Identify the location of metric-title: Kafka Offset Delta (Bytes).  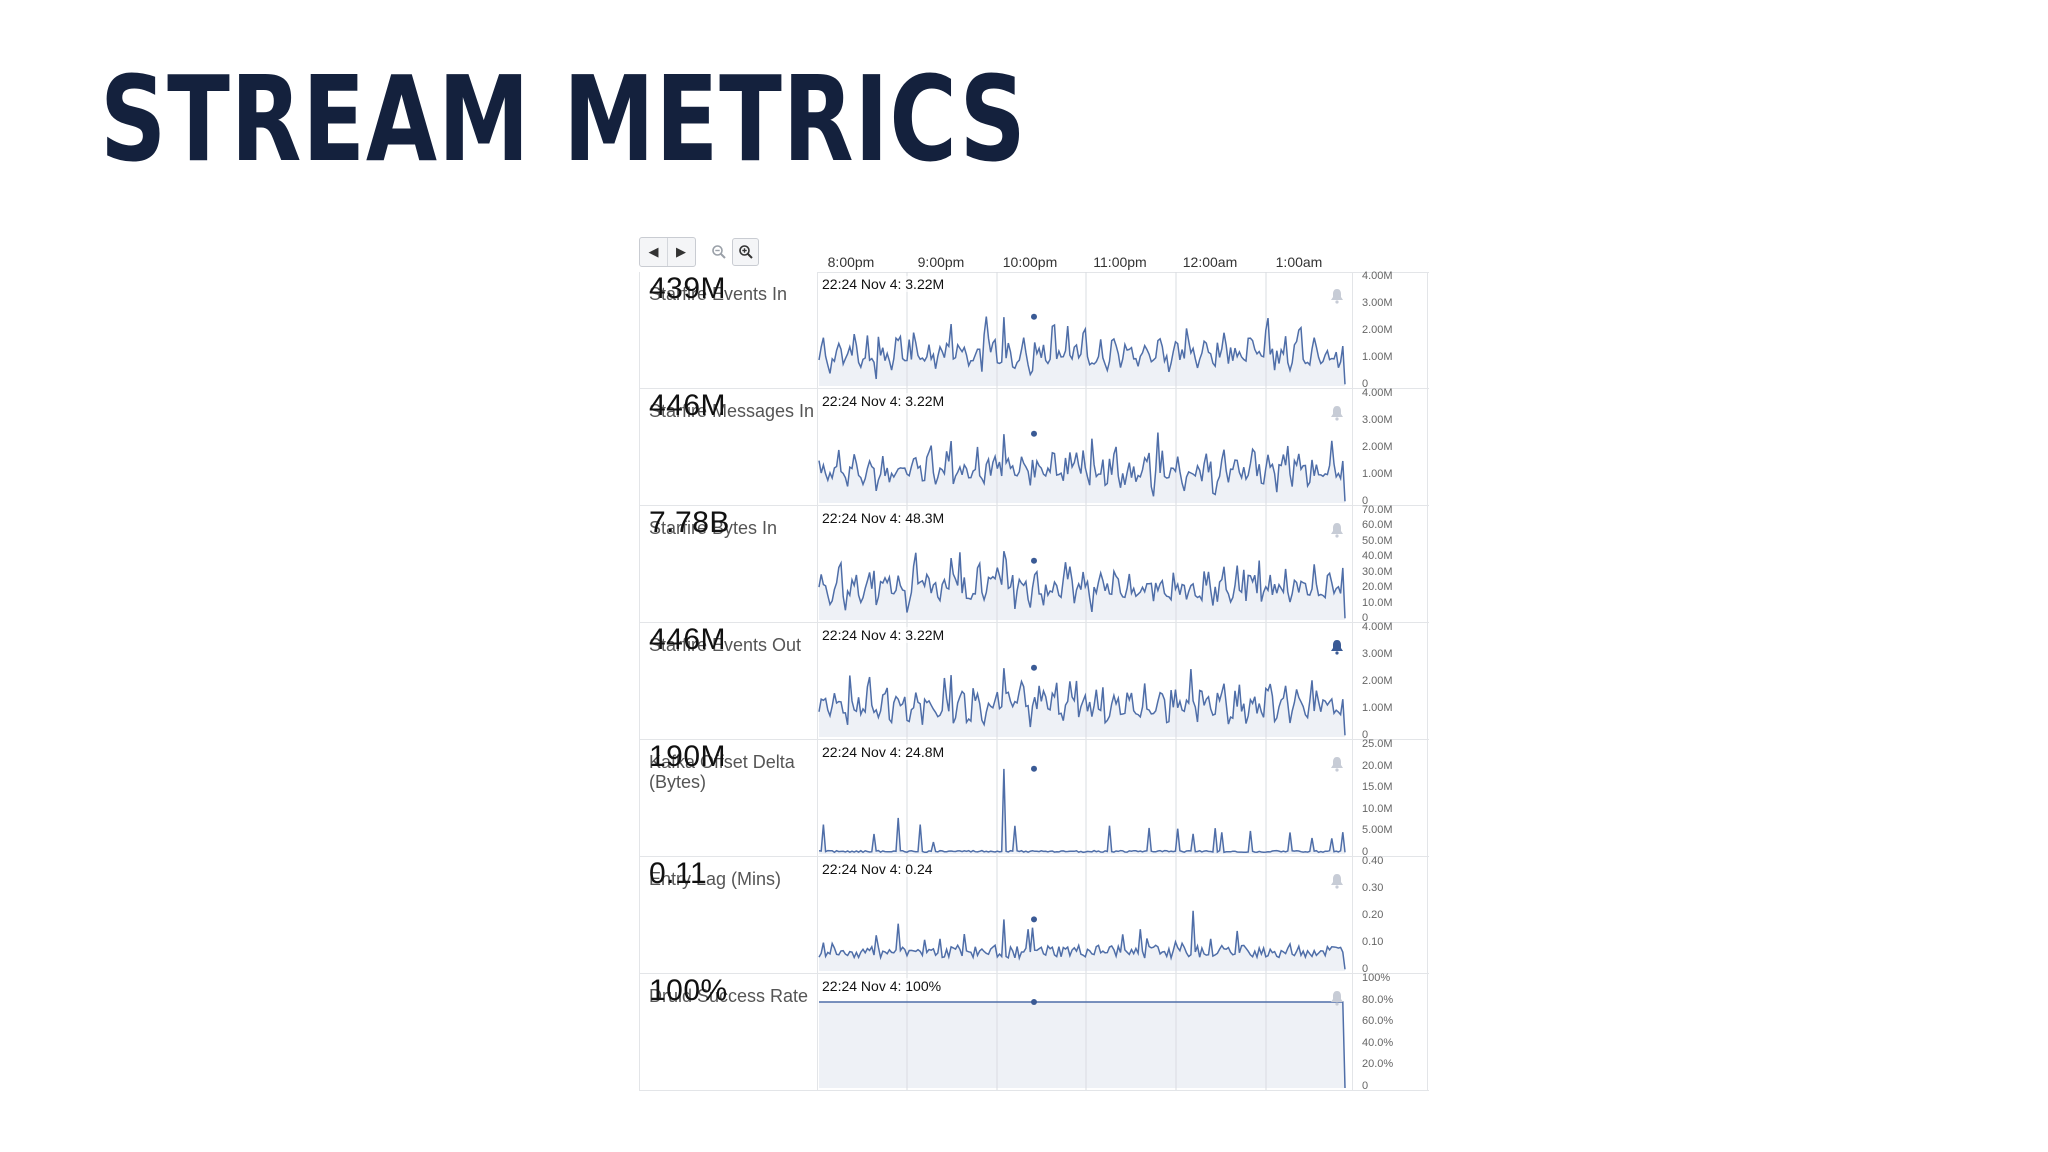
(722, 772).